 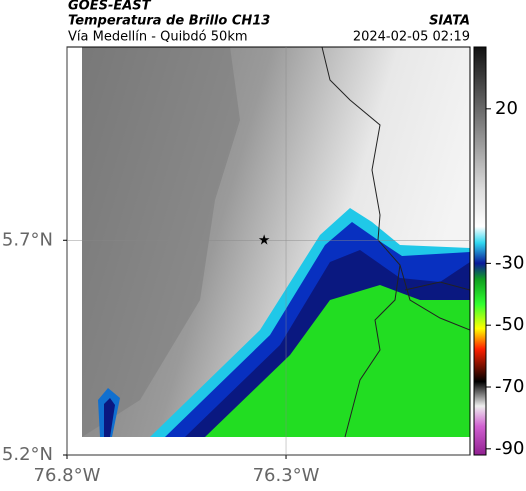 I want to click on x-tick-label: 76.3°W, so click(x=286, y=475).